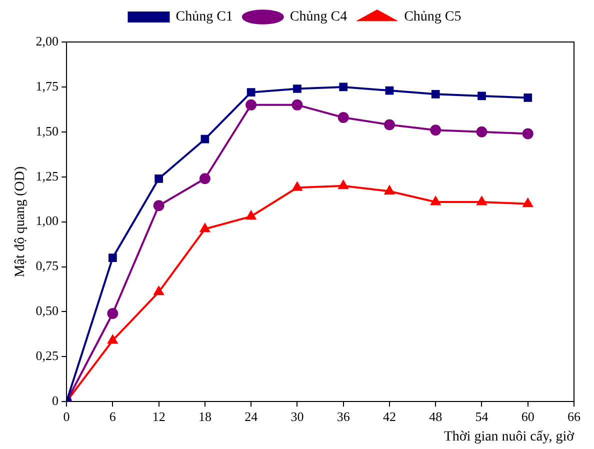 Image resolution: width=594 pixels, height=449 pixels. I want to click on x-tick-label: 60, so click(527, 416).